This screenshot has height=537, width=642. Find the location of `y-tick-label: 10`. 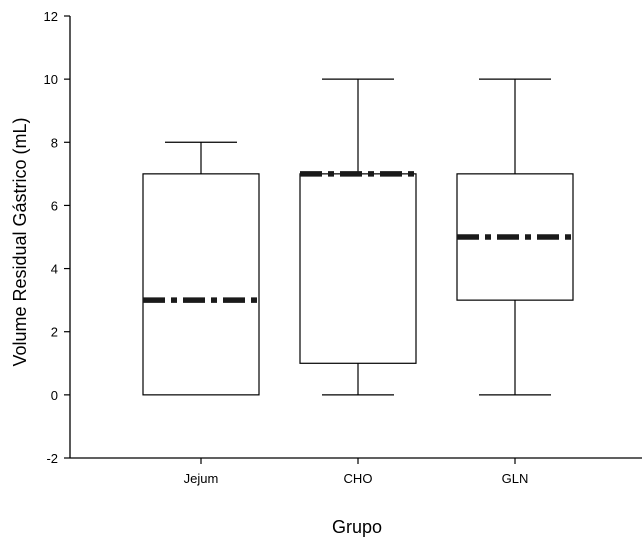

y-tick-label: 10 is located at coordinates (51, 79).